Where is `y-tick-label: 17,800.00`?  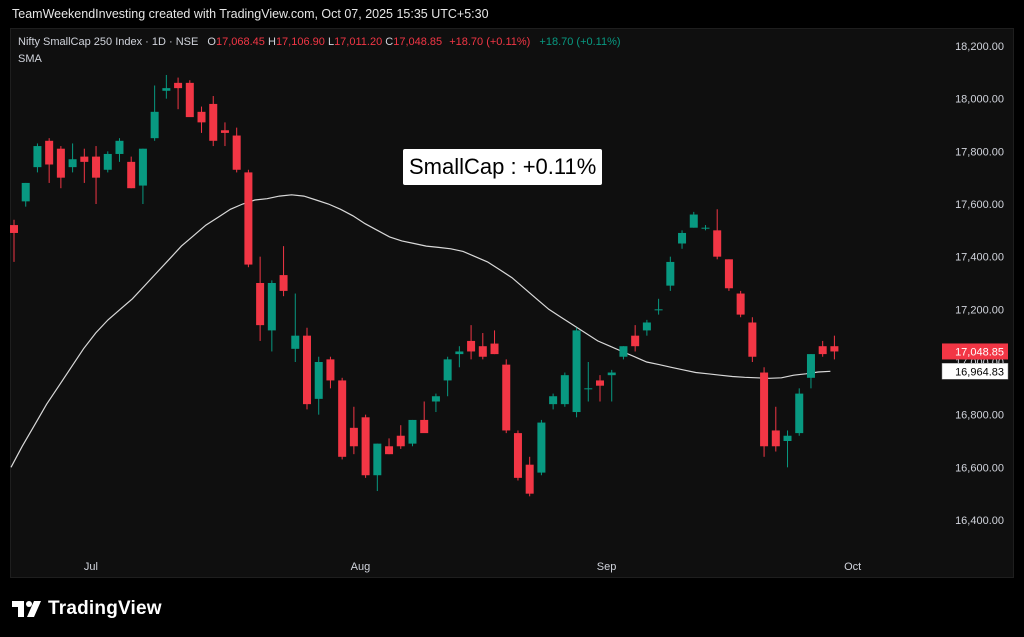
y-tick-label: 17,800.00 is located at coordinates (979, 152).